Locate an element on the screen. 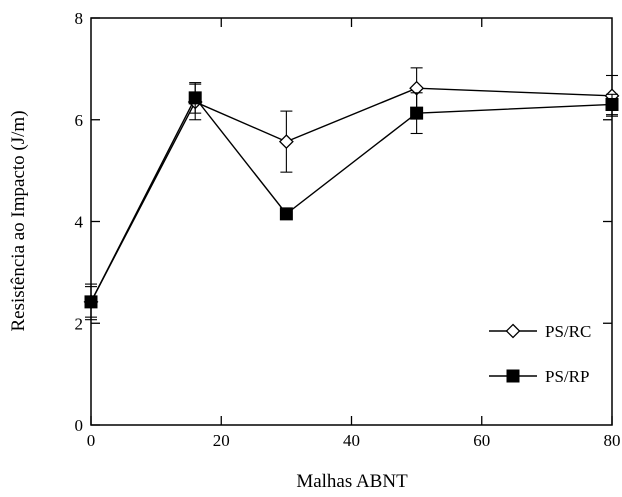 This screenshot has width=622, height=497. x-axis-label: Malhas ABNT is located at coordinates (352, 481).